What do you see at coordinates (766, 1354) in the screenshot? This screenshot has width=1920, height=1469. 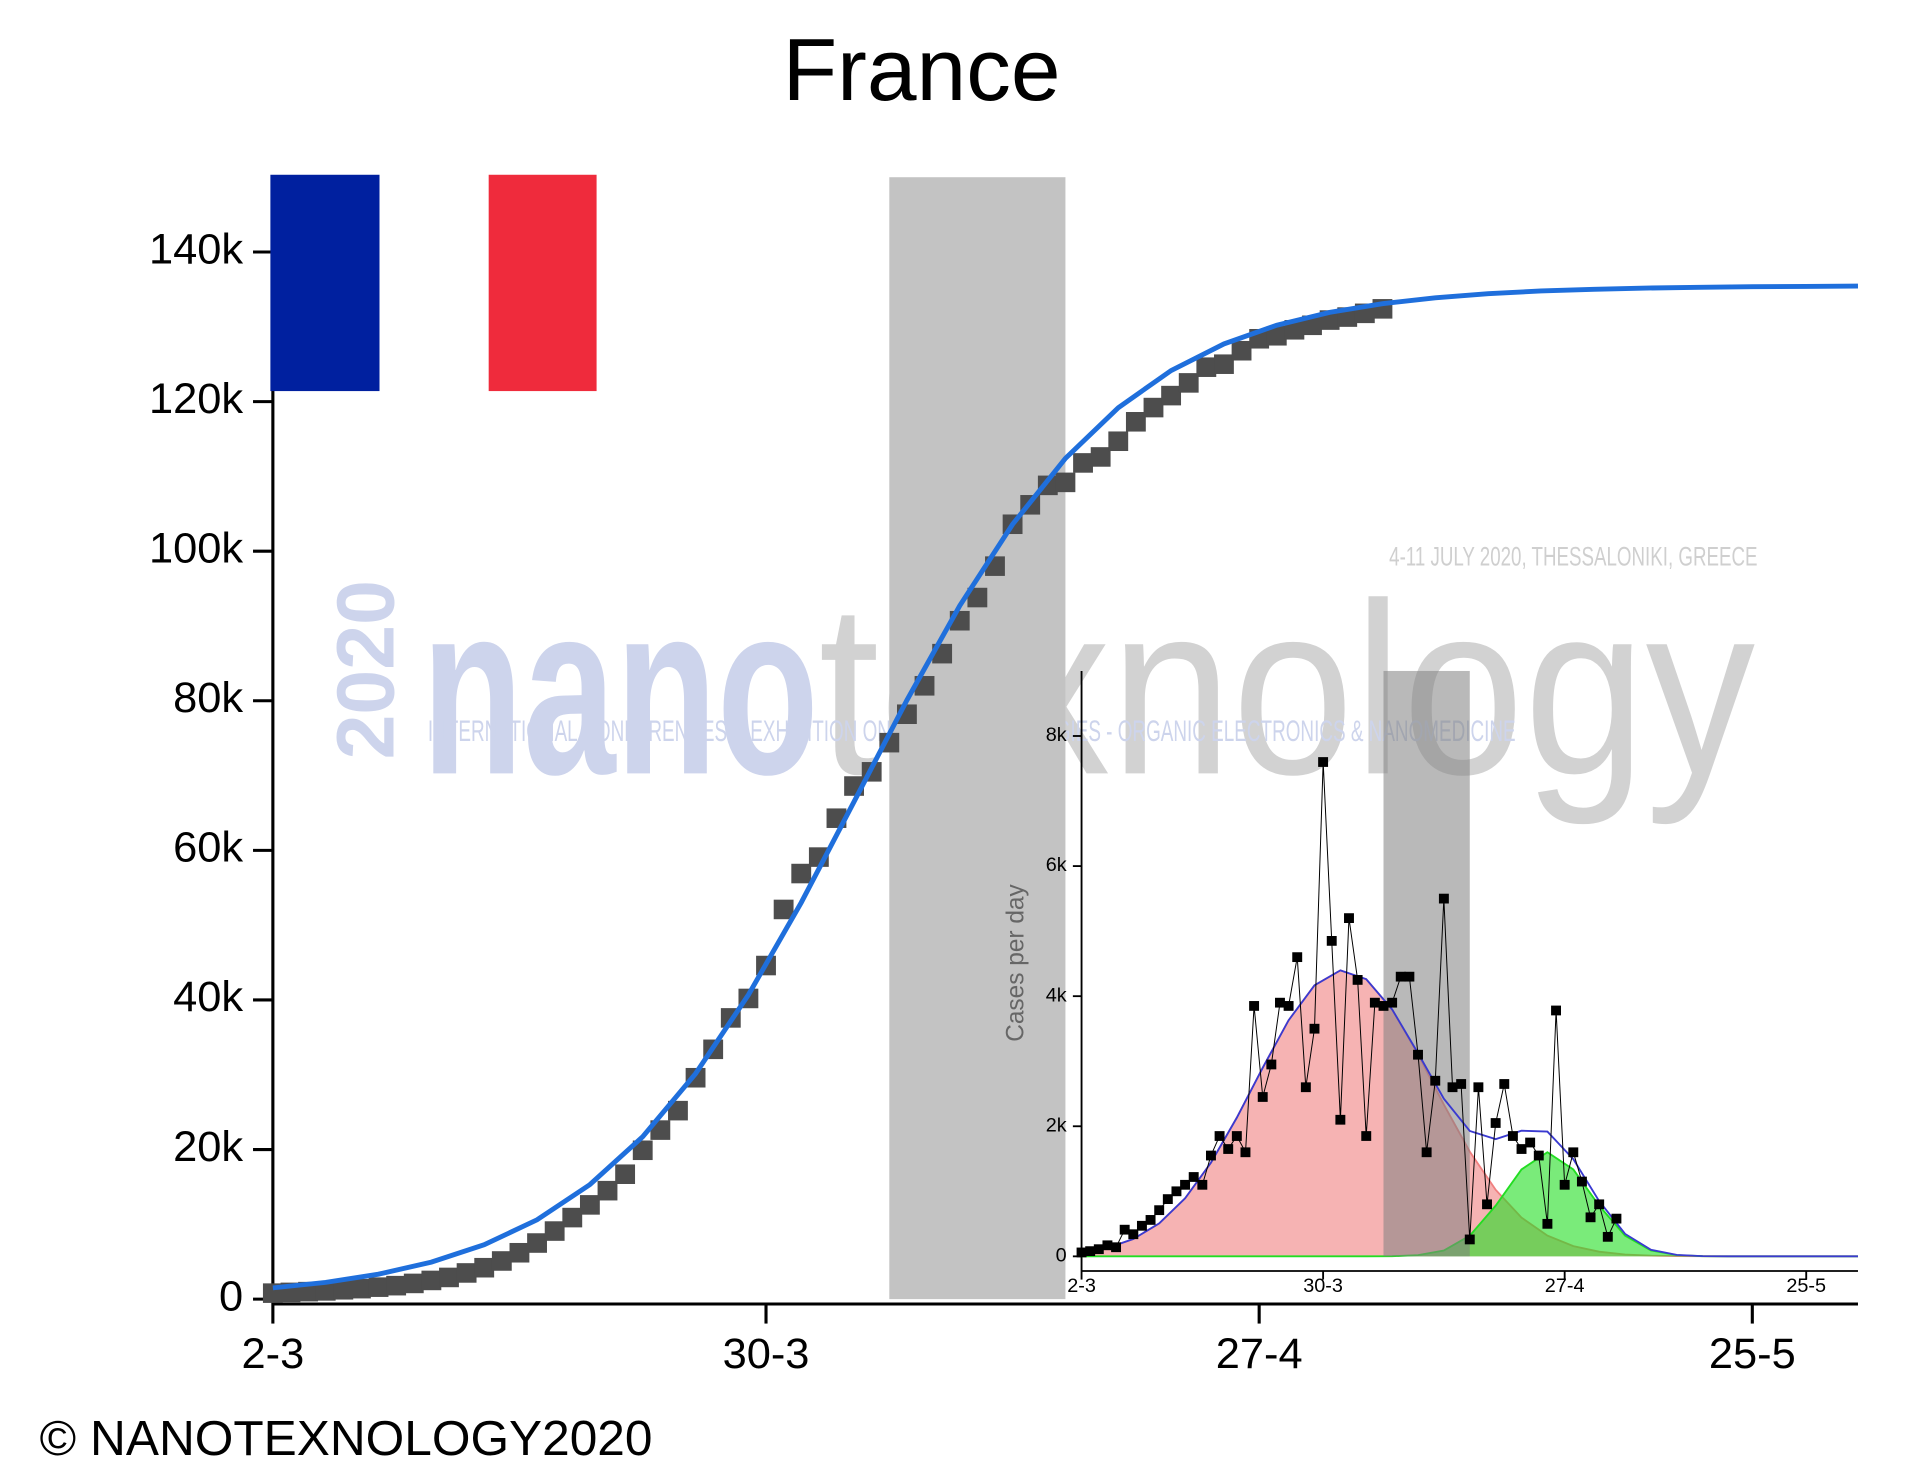 I see `x-tick-label: 30-3` at bounding box center [766, 1354].